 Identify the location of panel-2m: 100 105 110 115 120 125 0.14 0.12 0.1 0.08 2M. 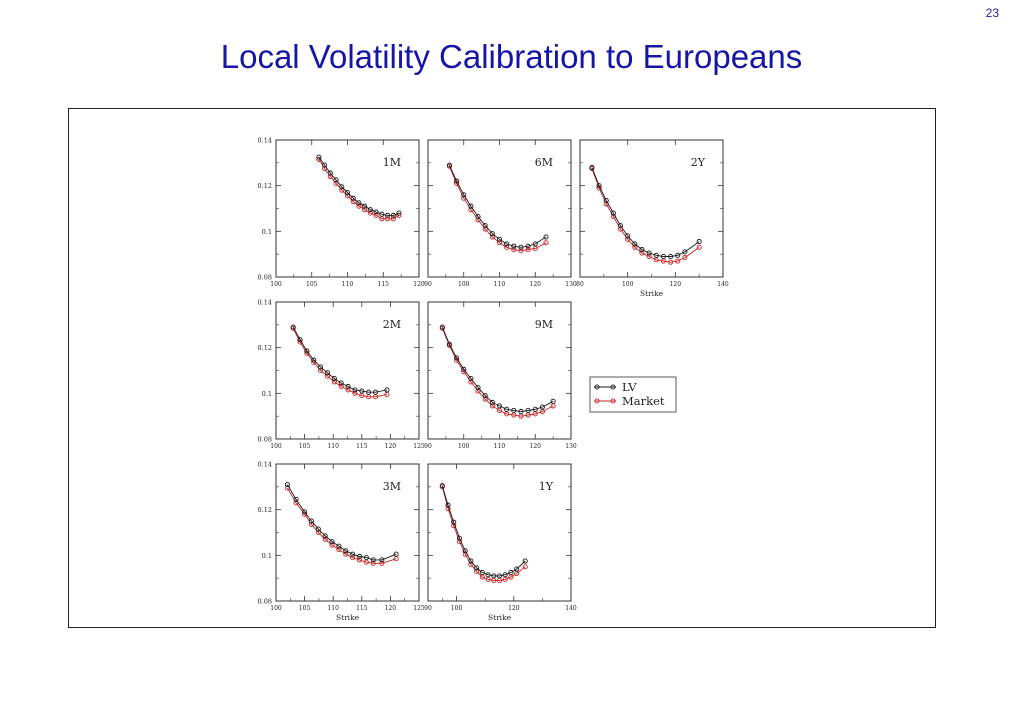
(341, 375).